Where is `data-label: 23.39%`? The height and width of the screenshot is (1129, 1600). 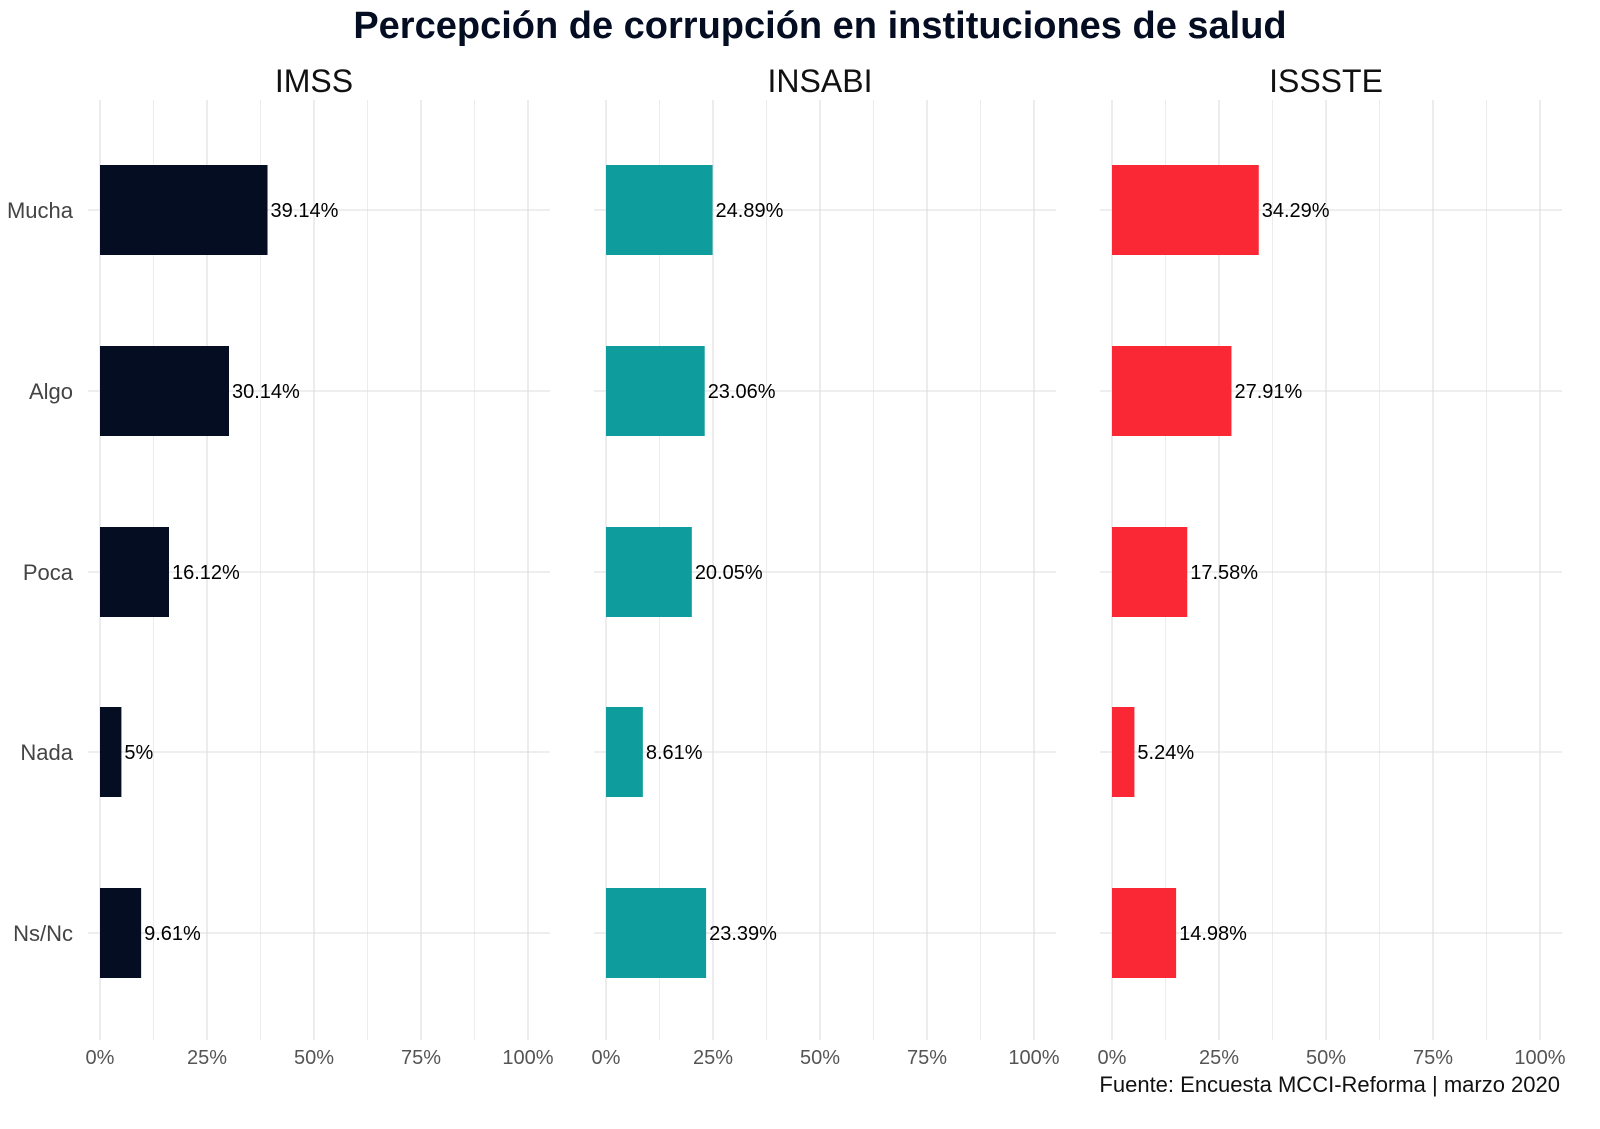
data-label: 23.39% is located at coordinates (743, 934).